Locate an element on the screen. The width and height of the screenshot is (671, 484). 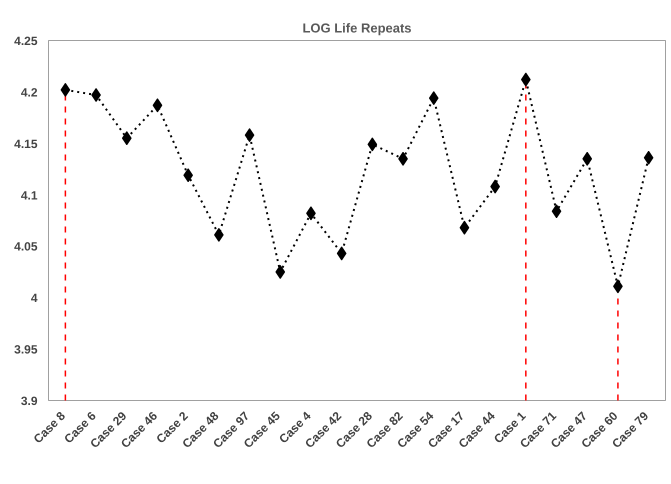
y-tick-label: 4.25 is located at coordinates (26, 41).